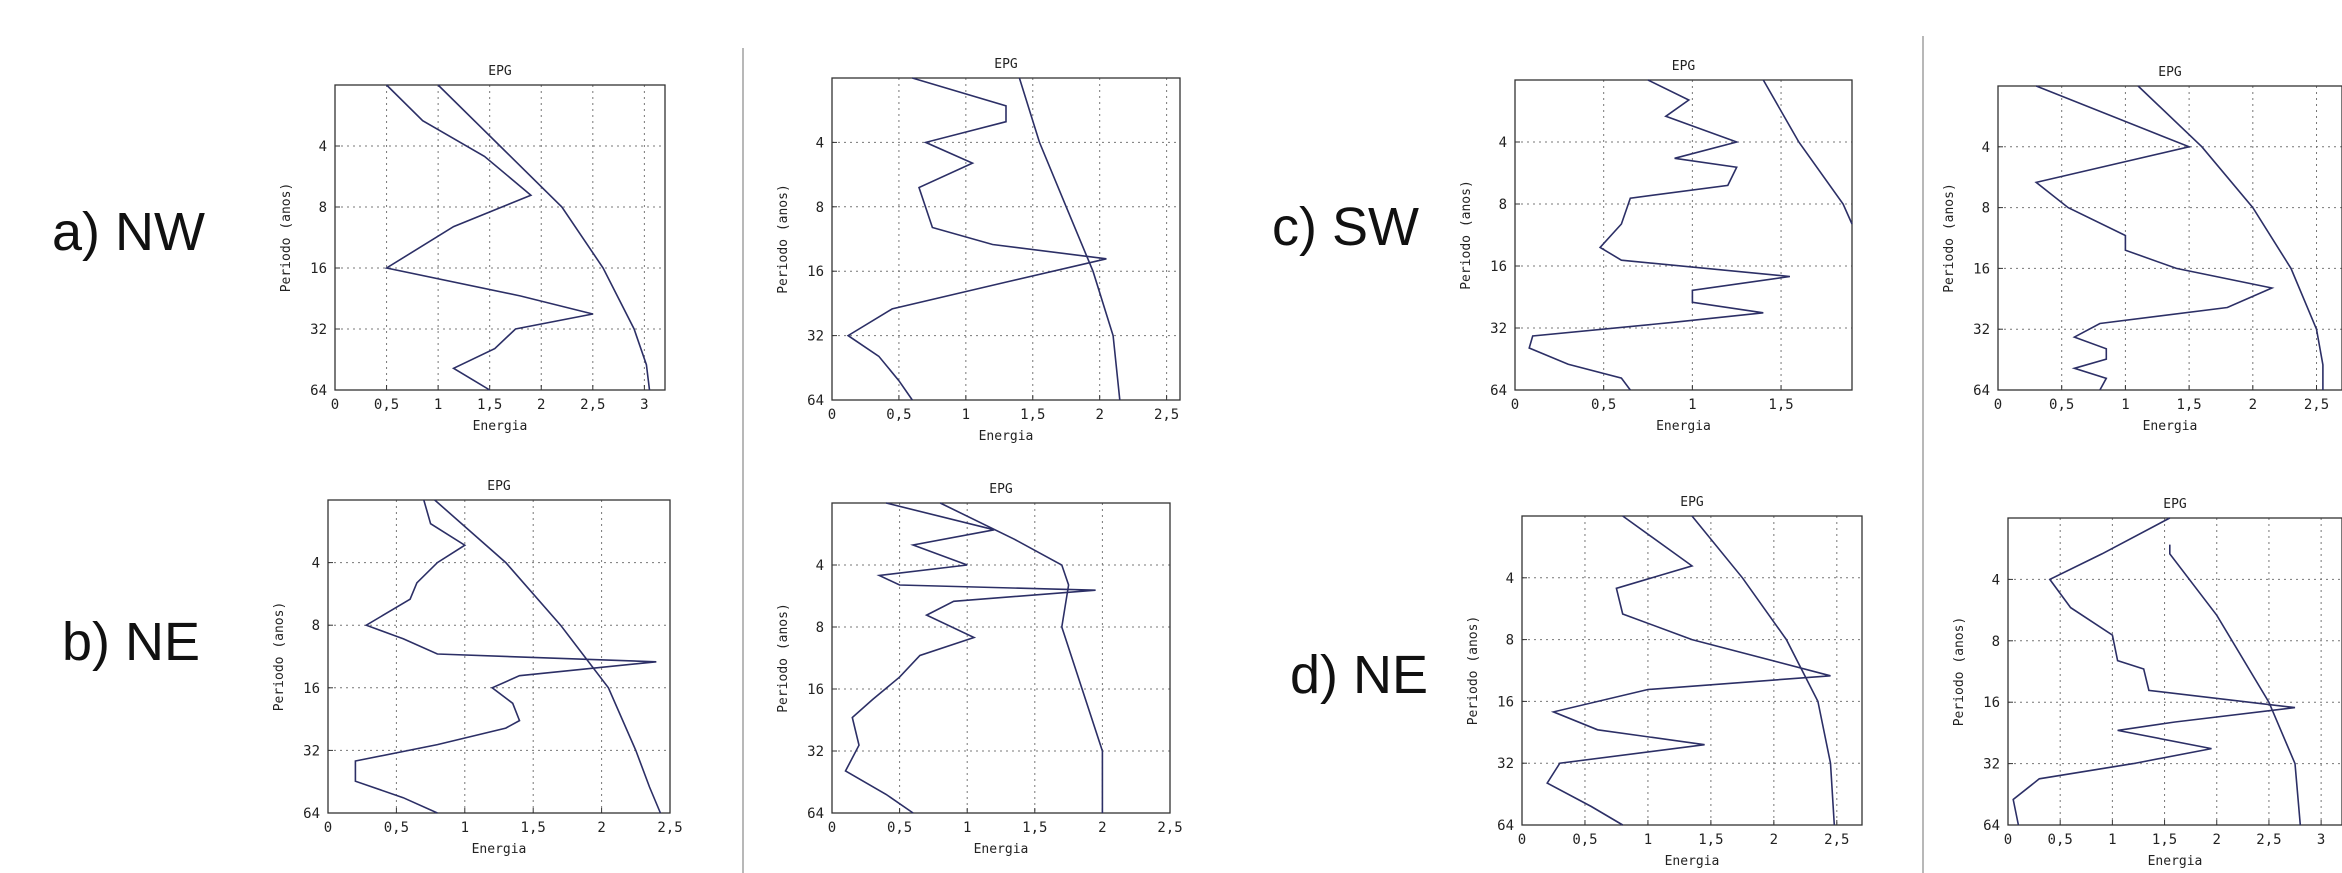 Image resolution: width=2342 pixels, height=873 pixels. Describe the element at coordinates (128, 232) in the screenshot. I see `panel-label-a: a) NW` at that location.